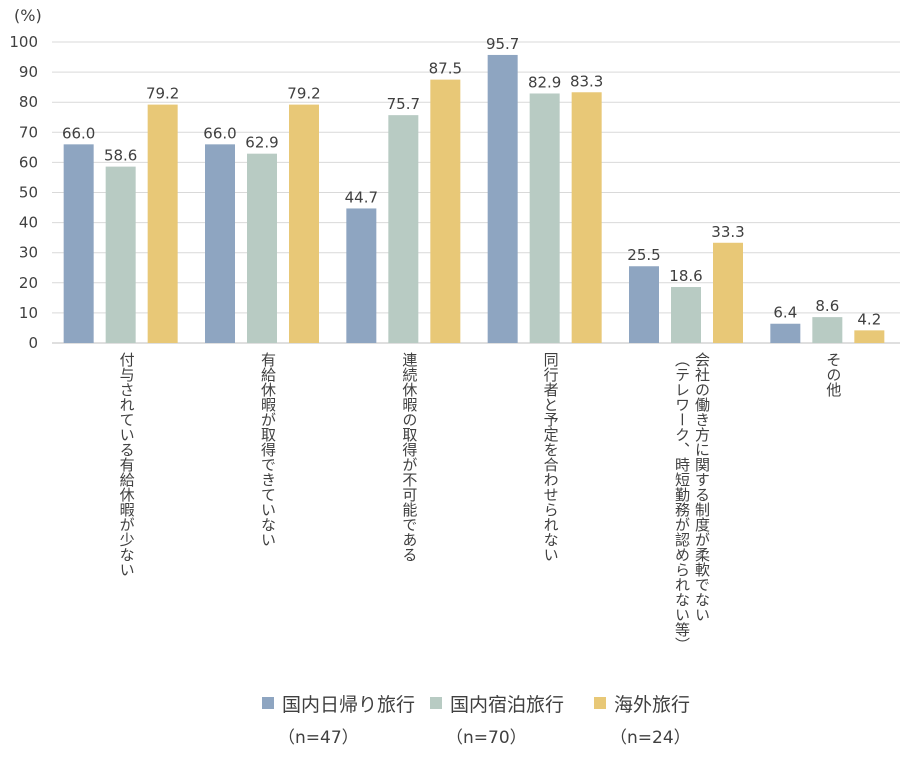 The height and width of the screenshot is (760, 916). I want to click on data-label: 75.7, so click(403, 104).